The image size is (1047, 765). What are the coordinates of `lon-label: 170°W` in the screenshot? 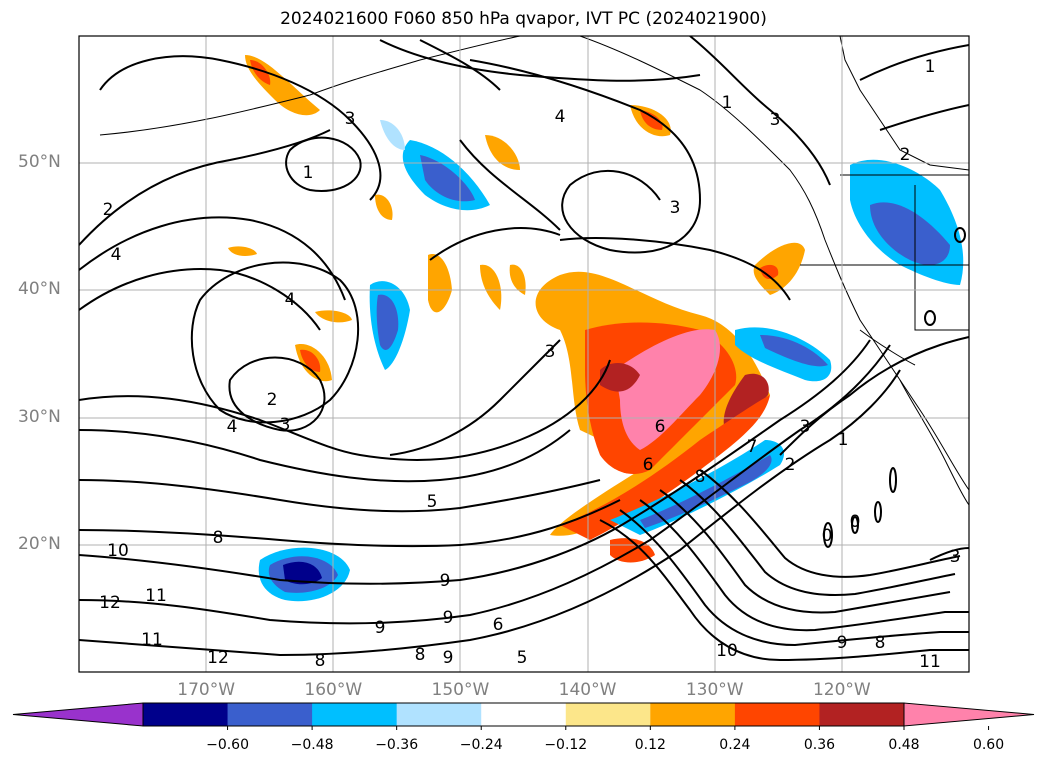 It's located at (206, 690).